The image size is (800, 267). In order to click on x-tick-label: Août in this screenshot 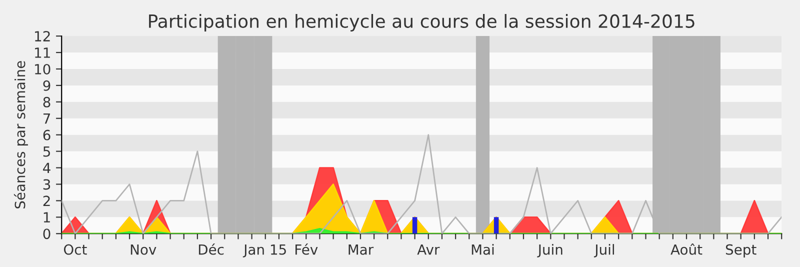, I will do `click(686, 249)`.